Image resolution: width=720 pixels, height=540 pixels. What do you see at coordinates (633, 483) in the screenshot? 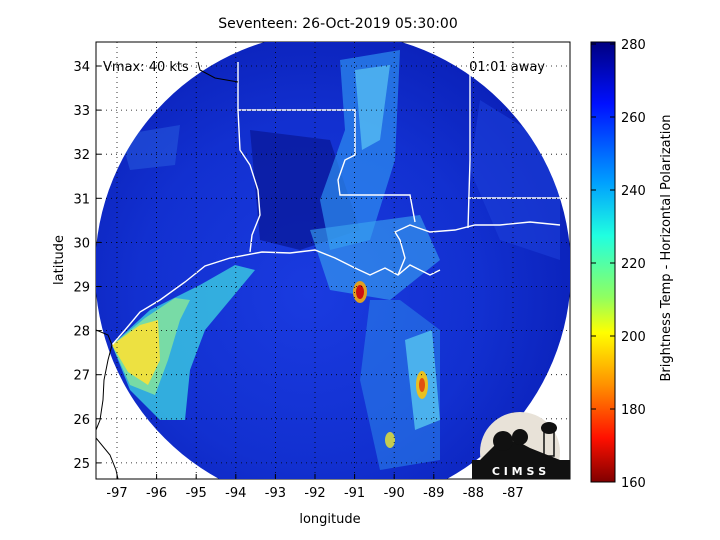
I see `colorbar-tick-label: 160` at bounding box center [633, 483].